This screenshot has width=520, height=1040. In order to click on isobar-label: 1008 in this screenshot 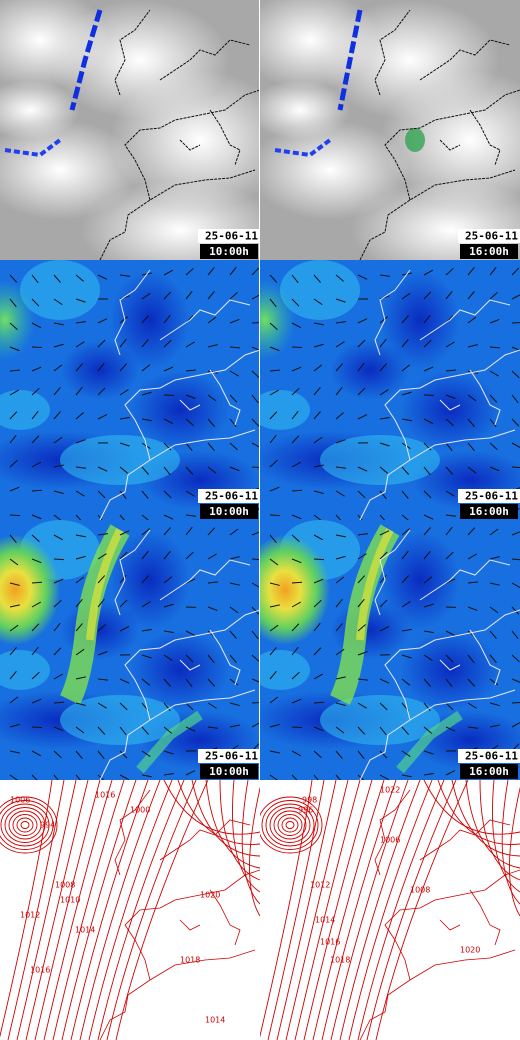, I will do `click(420, 890)`.